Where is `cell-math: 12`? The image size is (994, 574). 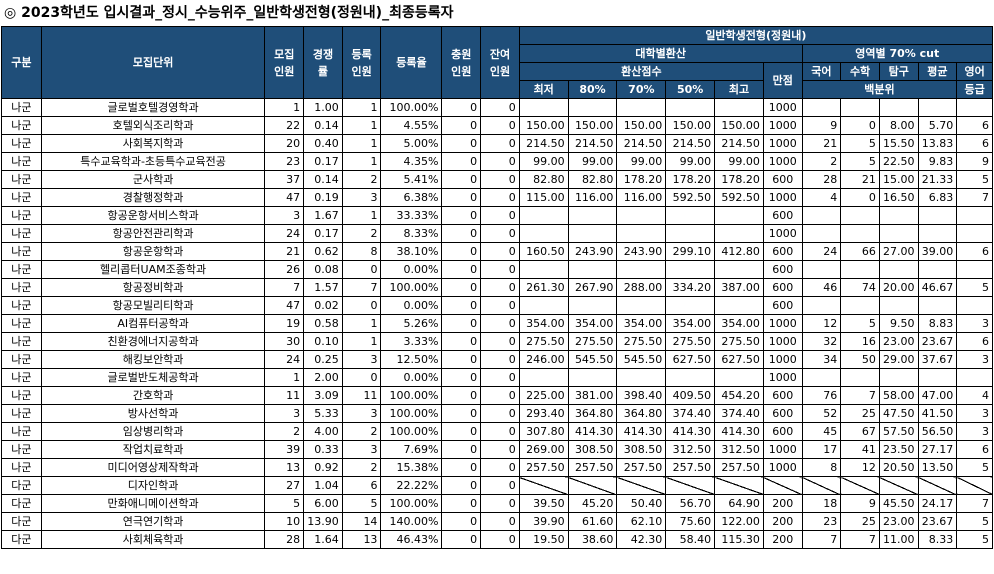 cell-math: 12 is located at coordinates (860, 467).